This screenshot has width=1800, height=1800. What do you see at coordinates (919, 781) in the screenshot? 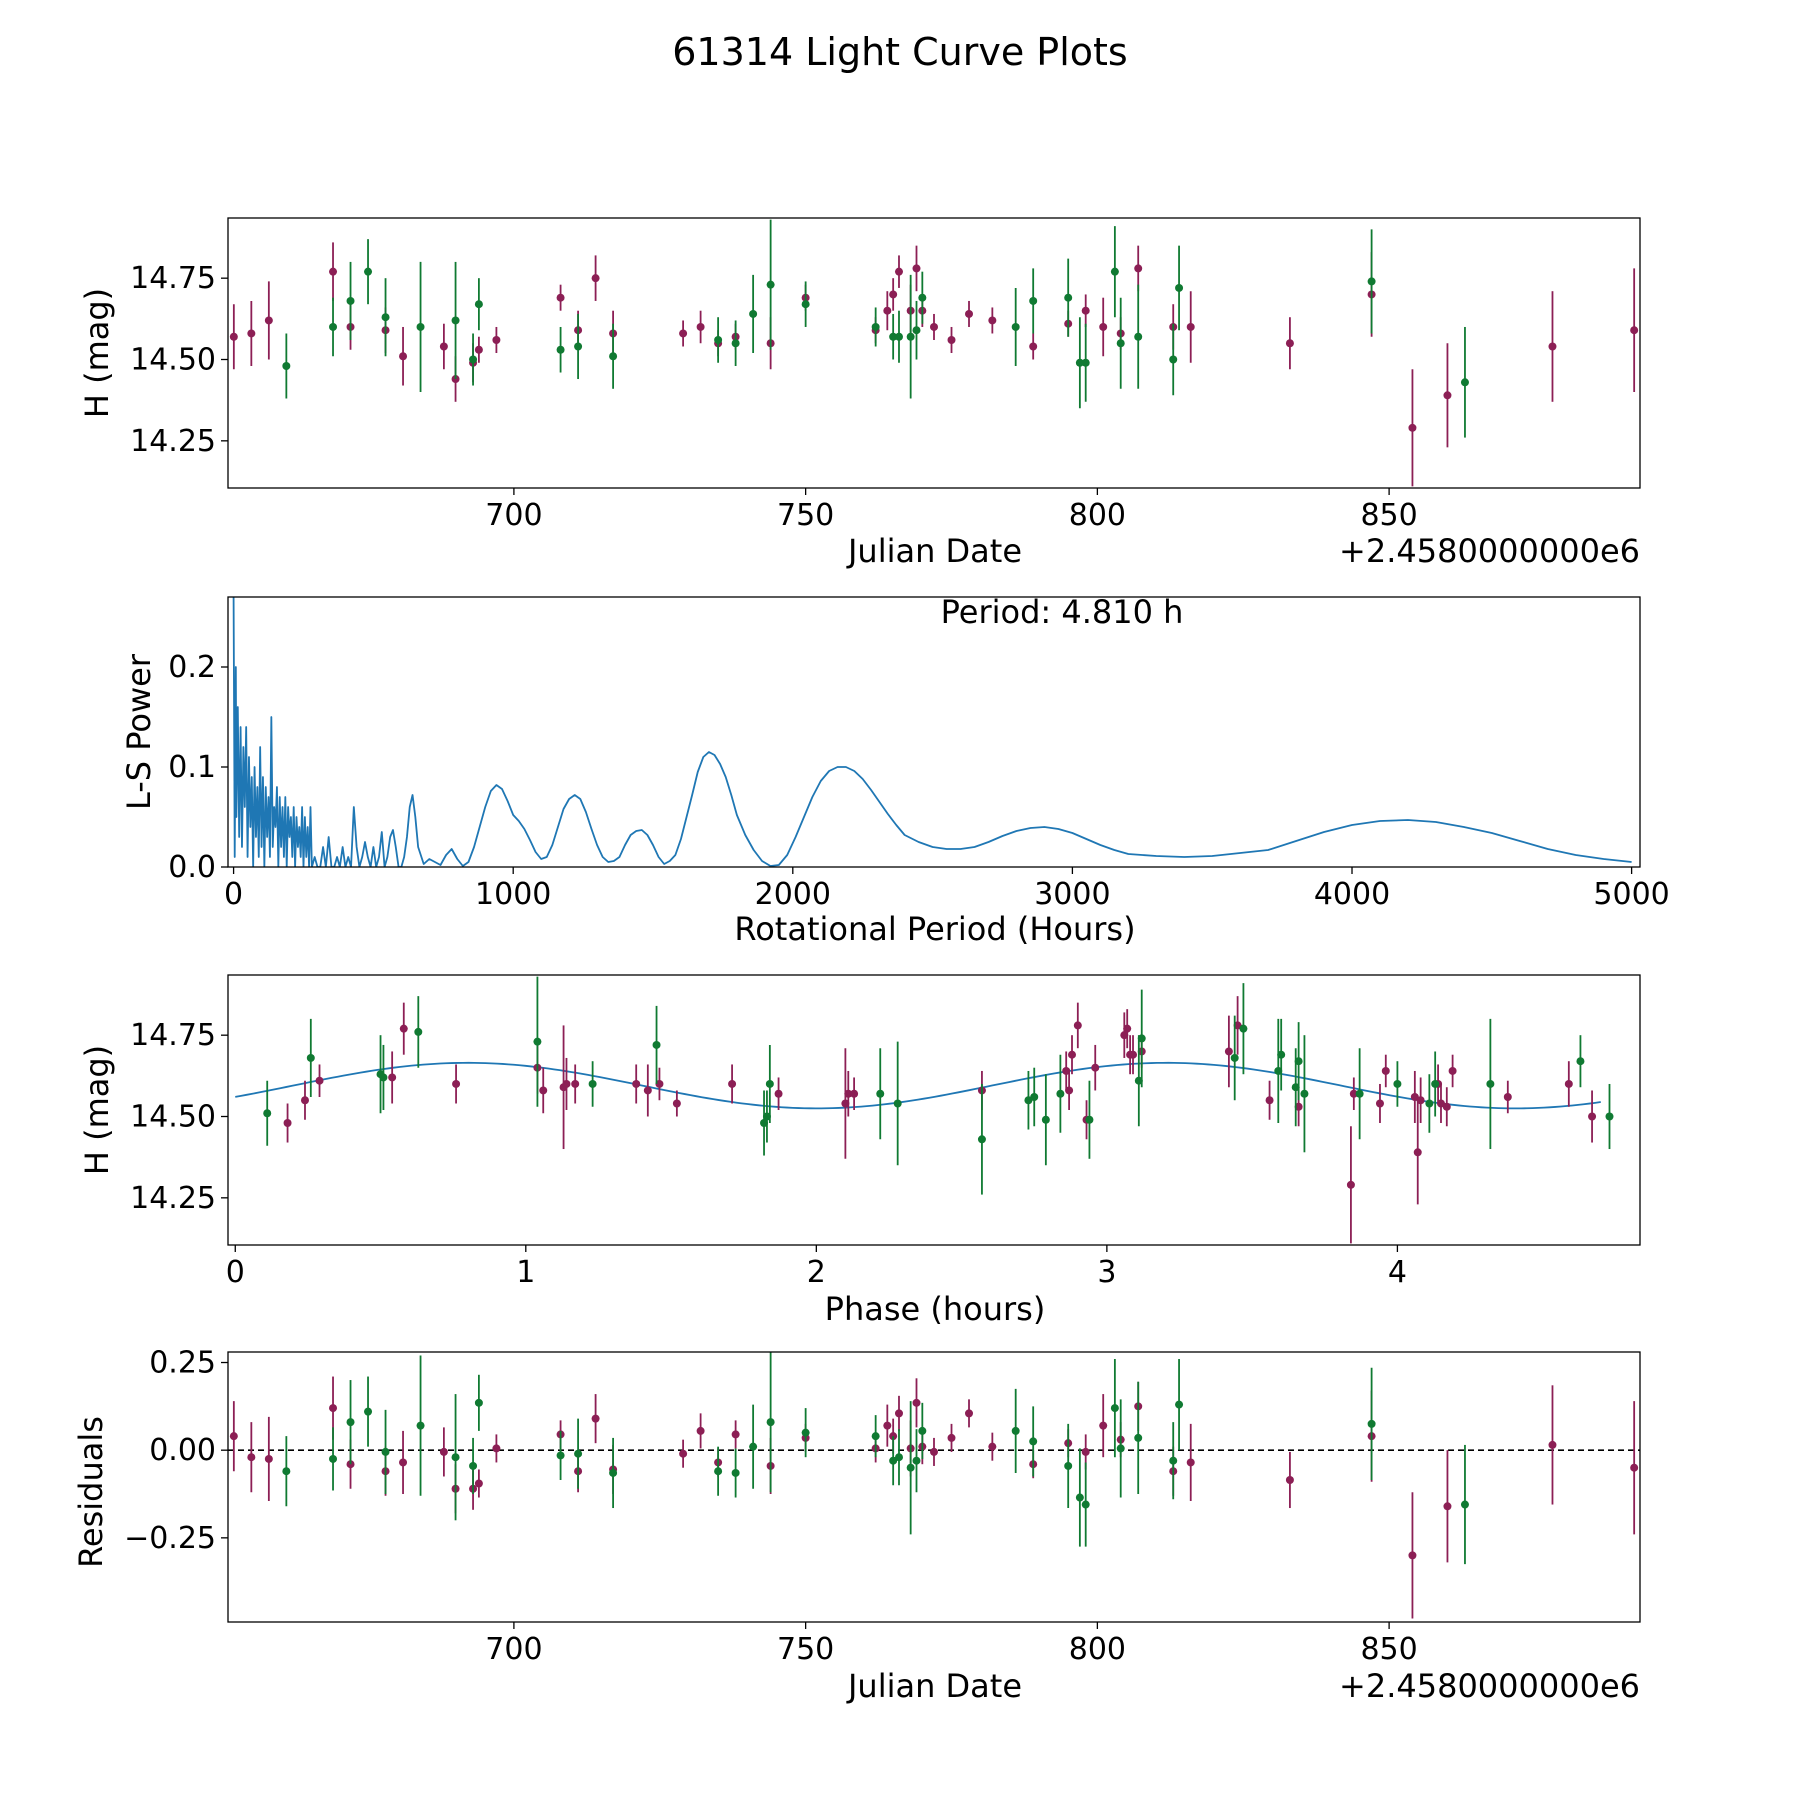
I see `periodogram-axes: 0 1000 2000 3000 4000 5000 0.0 0.1 0.2` at bounding box center [919, 781].